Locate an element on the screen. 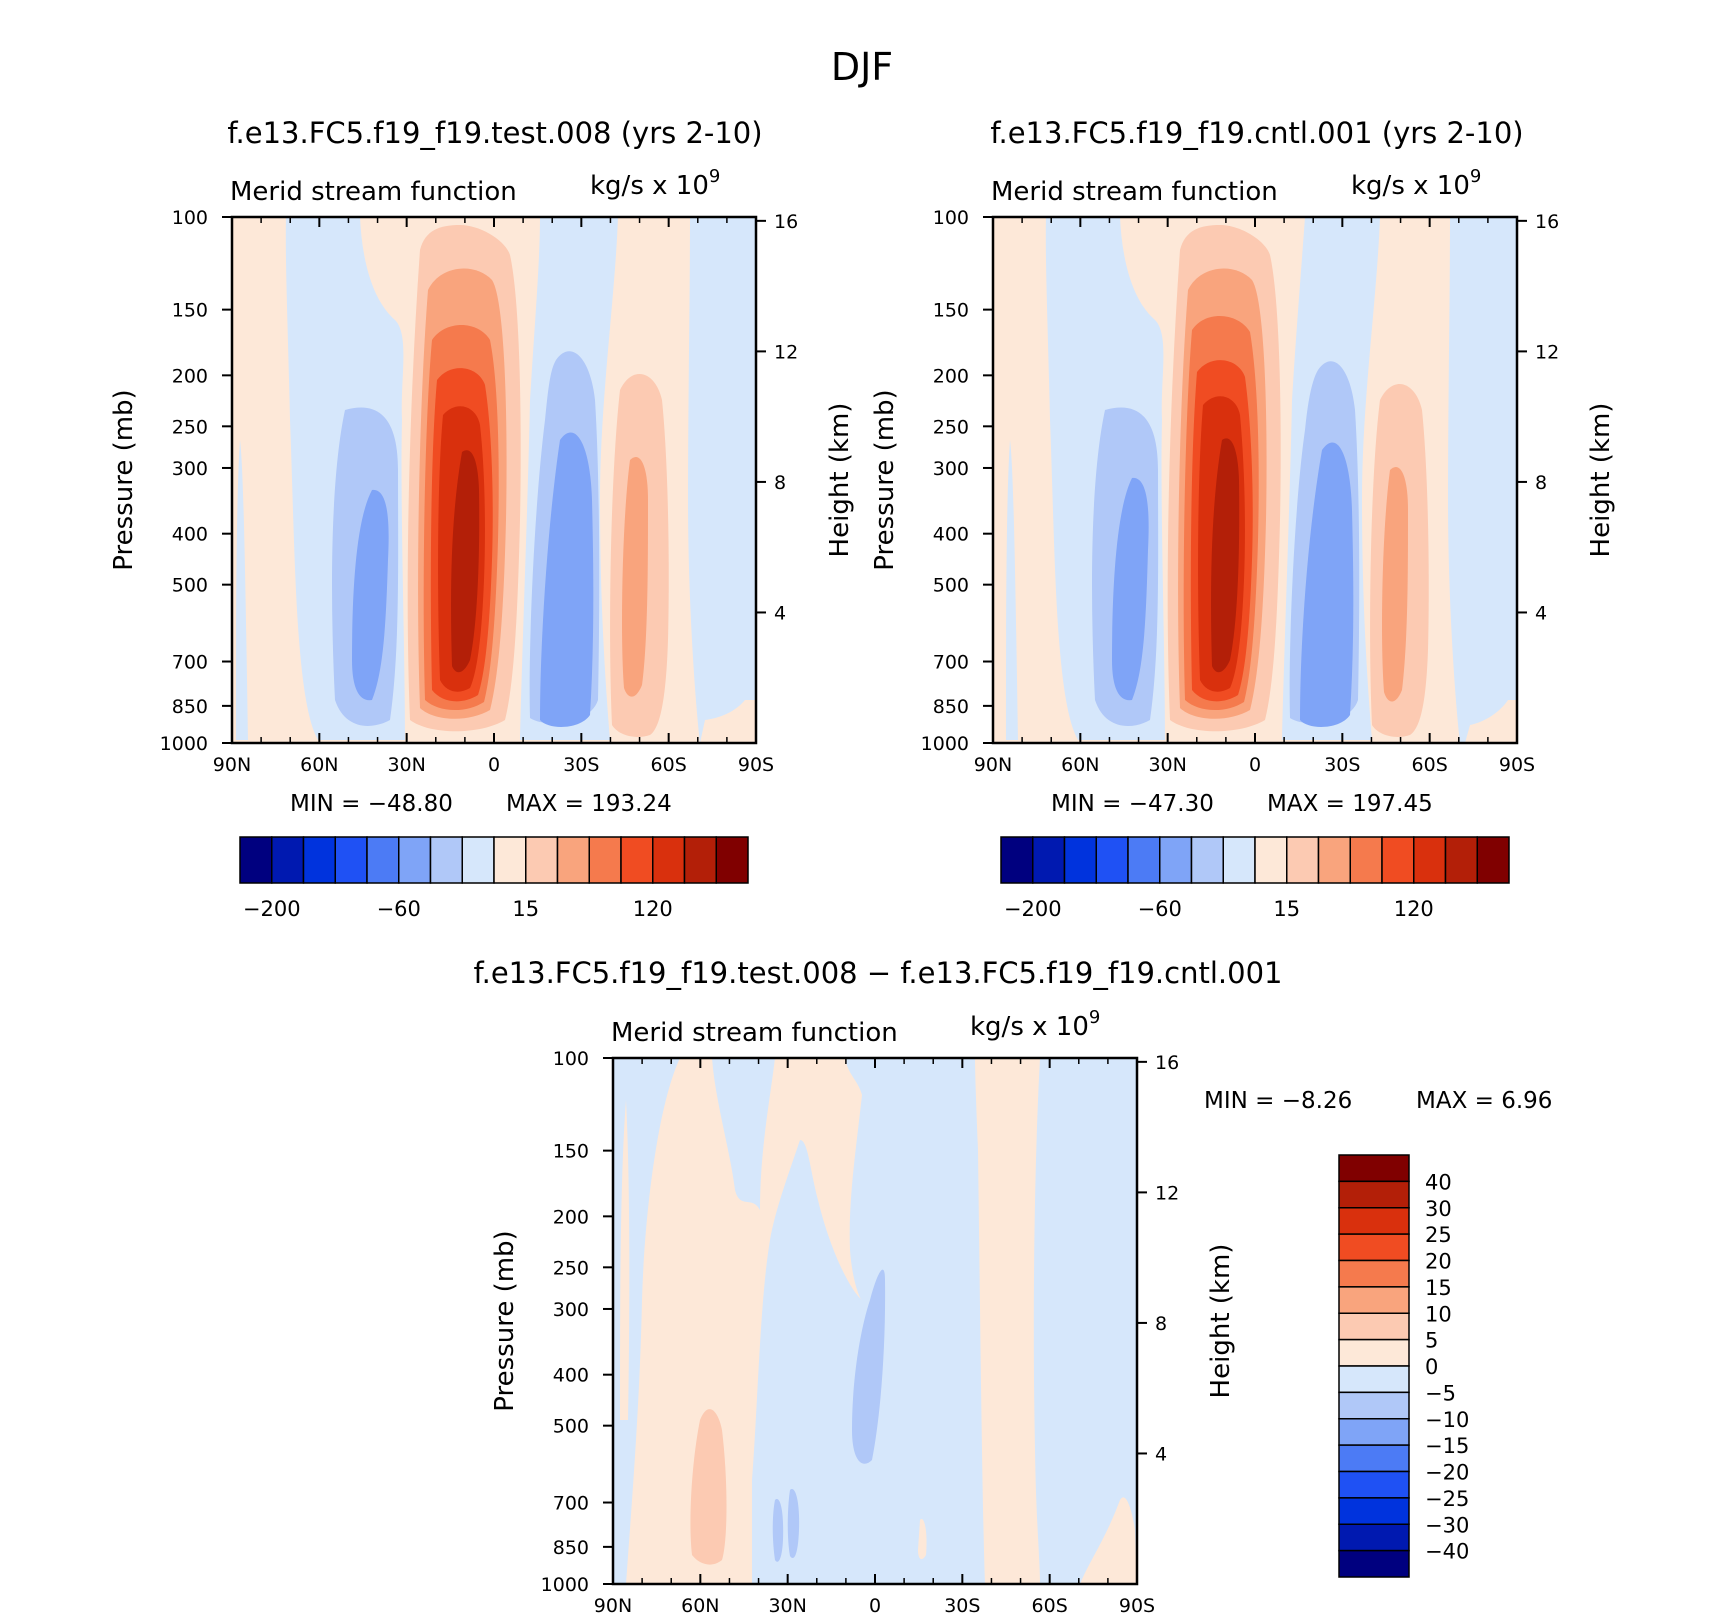 The height and width of the screenshot is (1620, 1710). colorbar-label: 30 is located at coordinates (1438, 1209).